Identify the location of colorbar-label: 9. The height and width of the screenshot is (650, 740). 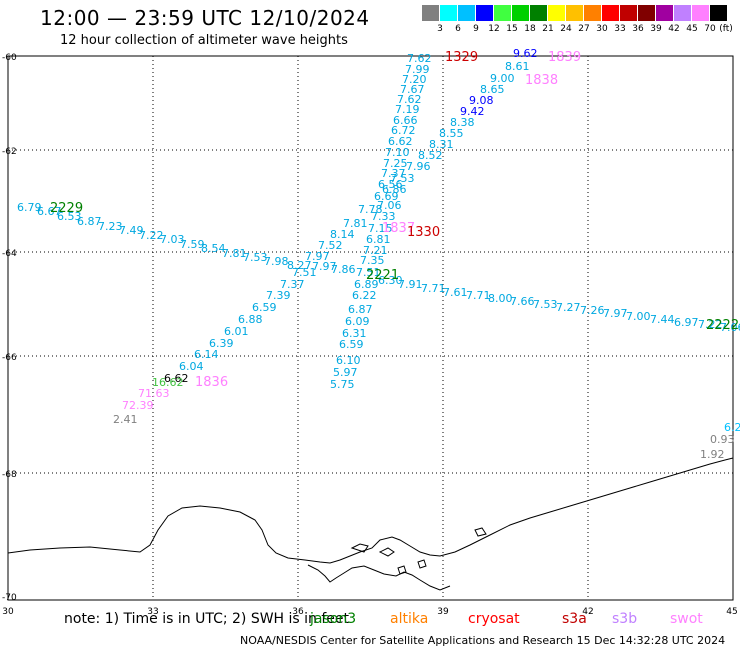
(476, 29).